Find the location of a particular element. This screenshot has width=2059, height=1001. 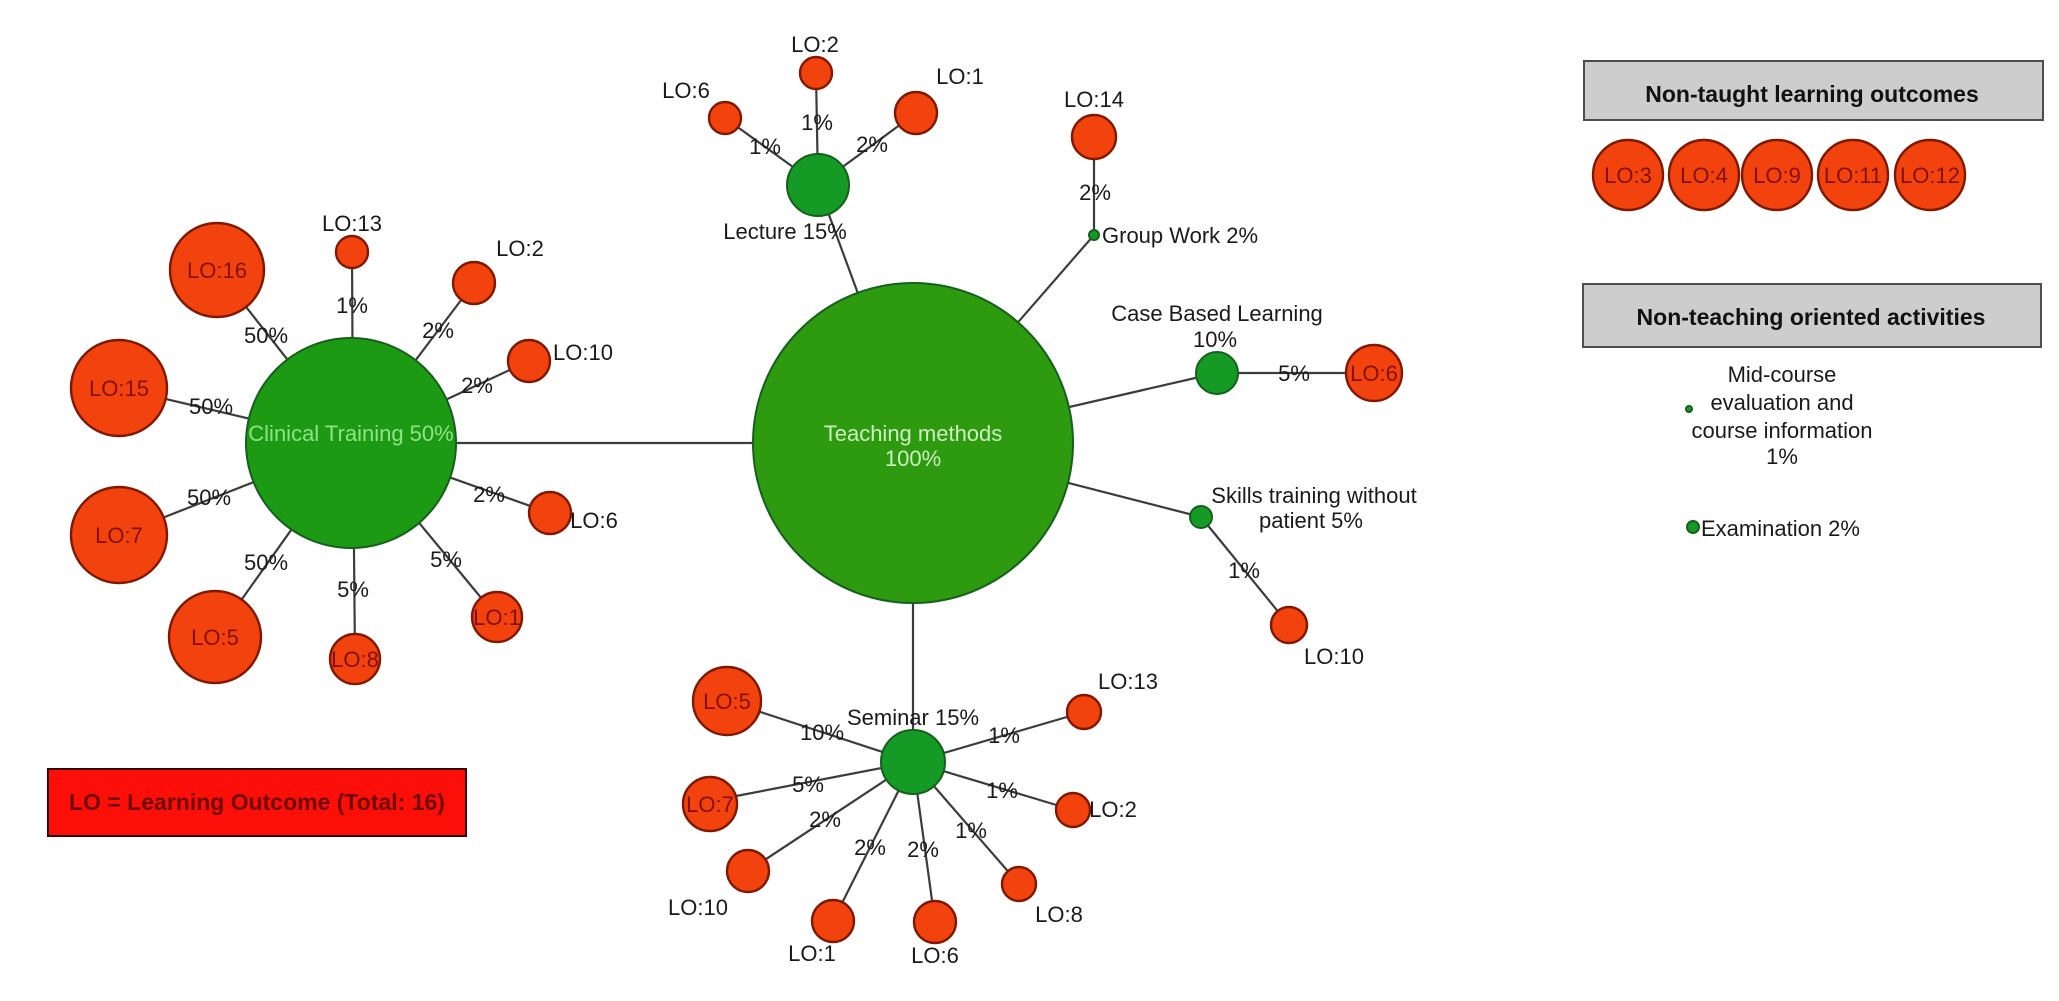

svg-text: Group Work 2% is located at coordinates (1180, 235).